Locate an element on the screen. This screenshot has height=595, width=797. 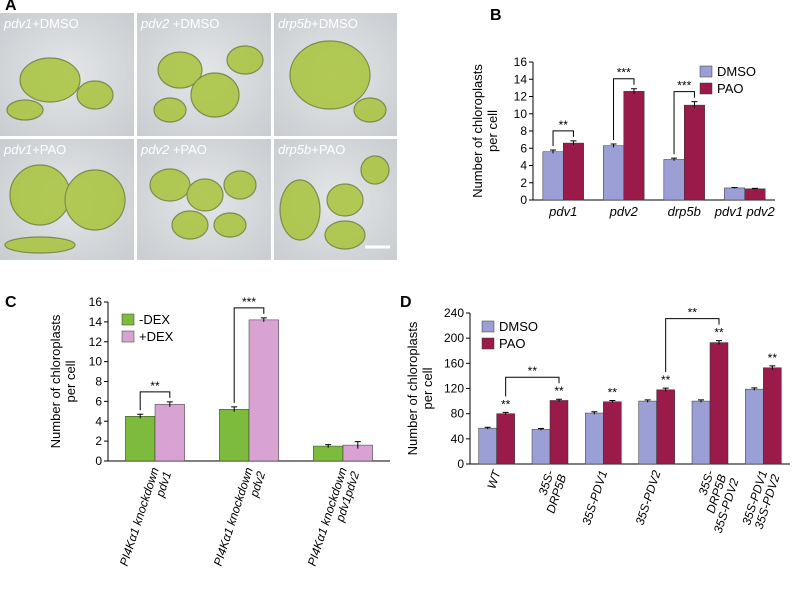
panel-label: D is located at coordinates (406, 302).